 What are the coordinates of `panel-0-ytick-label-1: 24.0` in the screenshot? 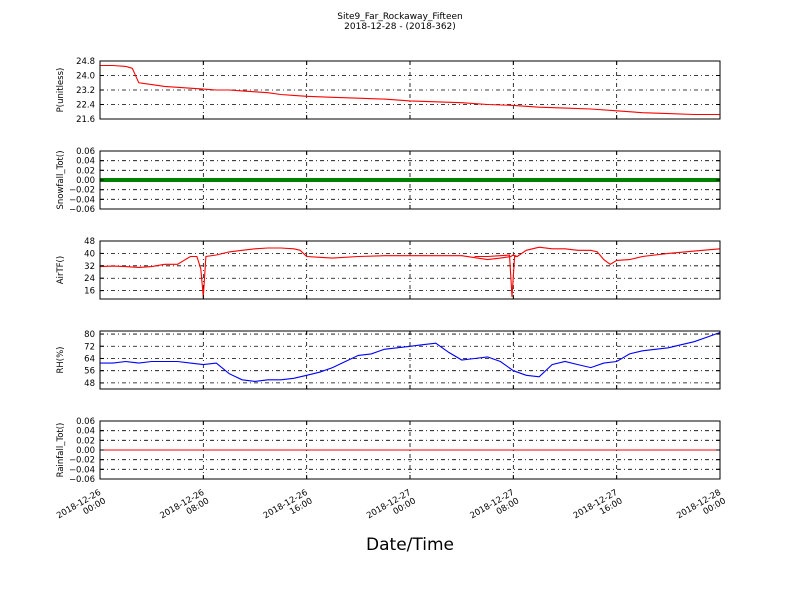 It's located at (85, 77).